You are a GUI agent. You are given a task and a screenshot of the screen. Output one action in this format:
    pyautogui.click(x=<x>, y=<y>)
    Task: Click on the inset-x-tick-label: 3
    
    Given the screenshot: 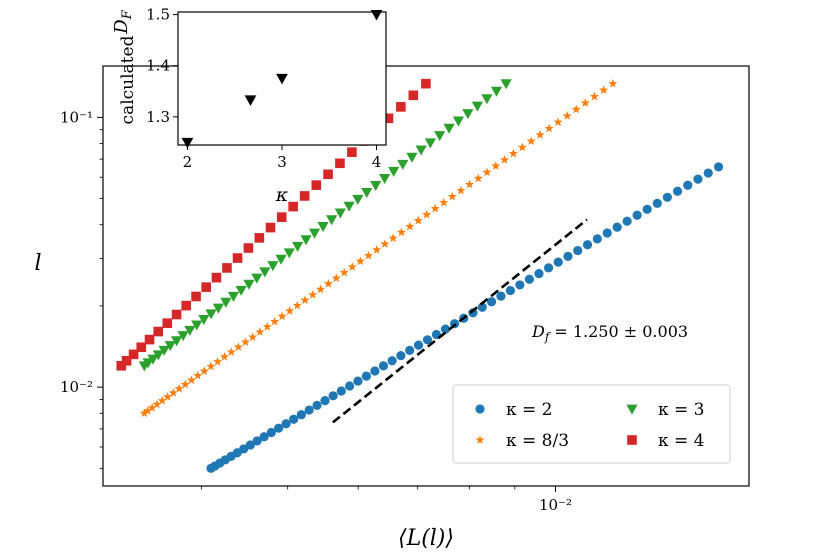 What is the action you would take?
    pyautogui.click(x=282, y=162)
    